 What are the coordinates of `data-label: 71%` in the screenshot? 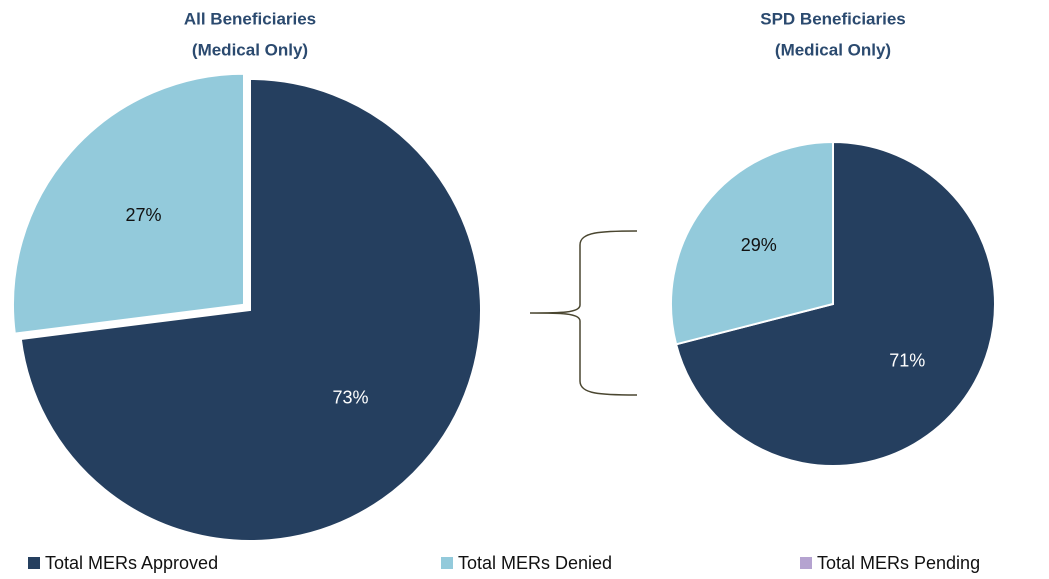 It's located at (907, 360).